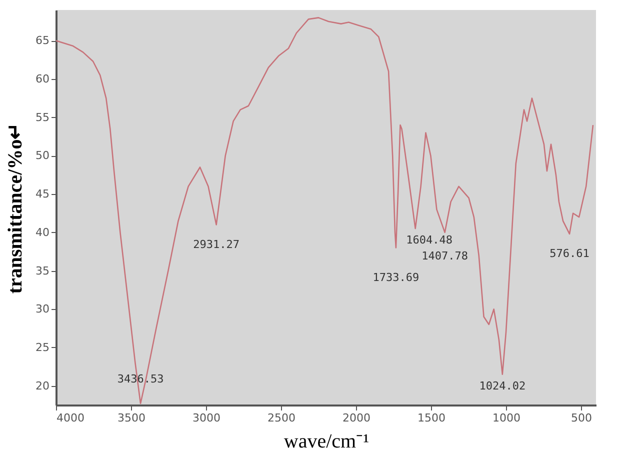 The height and width of the screenshot is (463, 623). Describe the element at coordinates (432, 418) in the screenshot. I see `x-tick-label: 1500` at that location.